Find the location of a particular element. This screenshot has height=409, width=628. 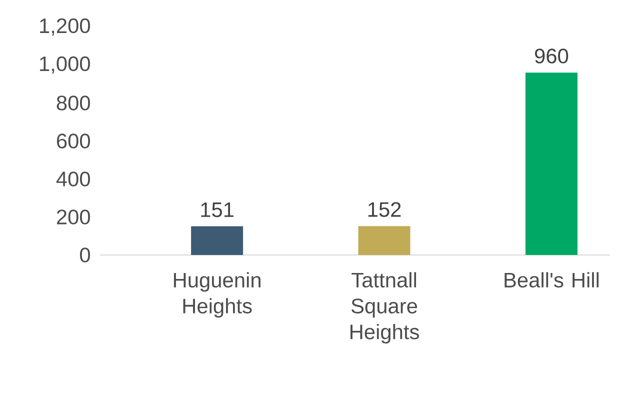

data-label: 960 is located at coordinates (551, 56).